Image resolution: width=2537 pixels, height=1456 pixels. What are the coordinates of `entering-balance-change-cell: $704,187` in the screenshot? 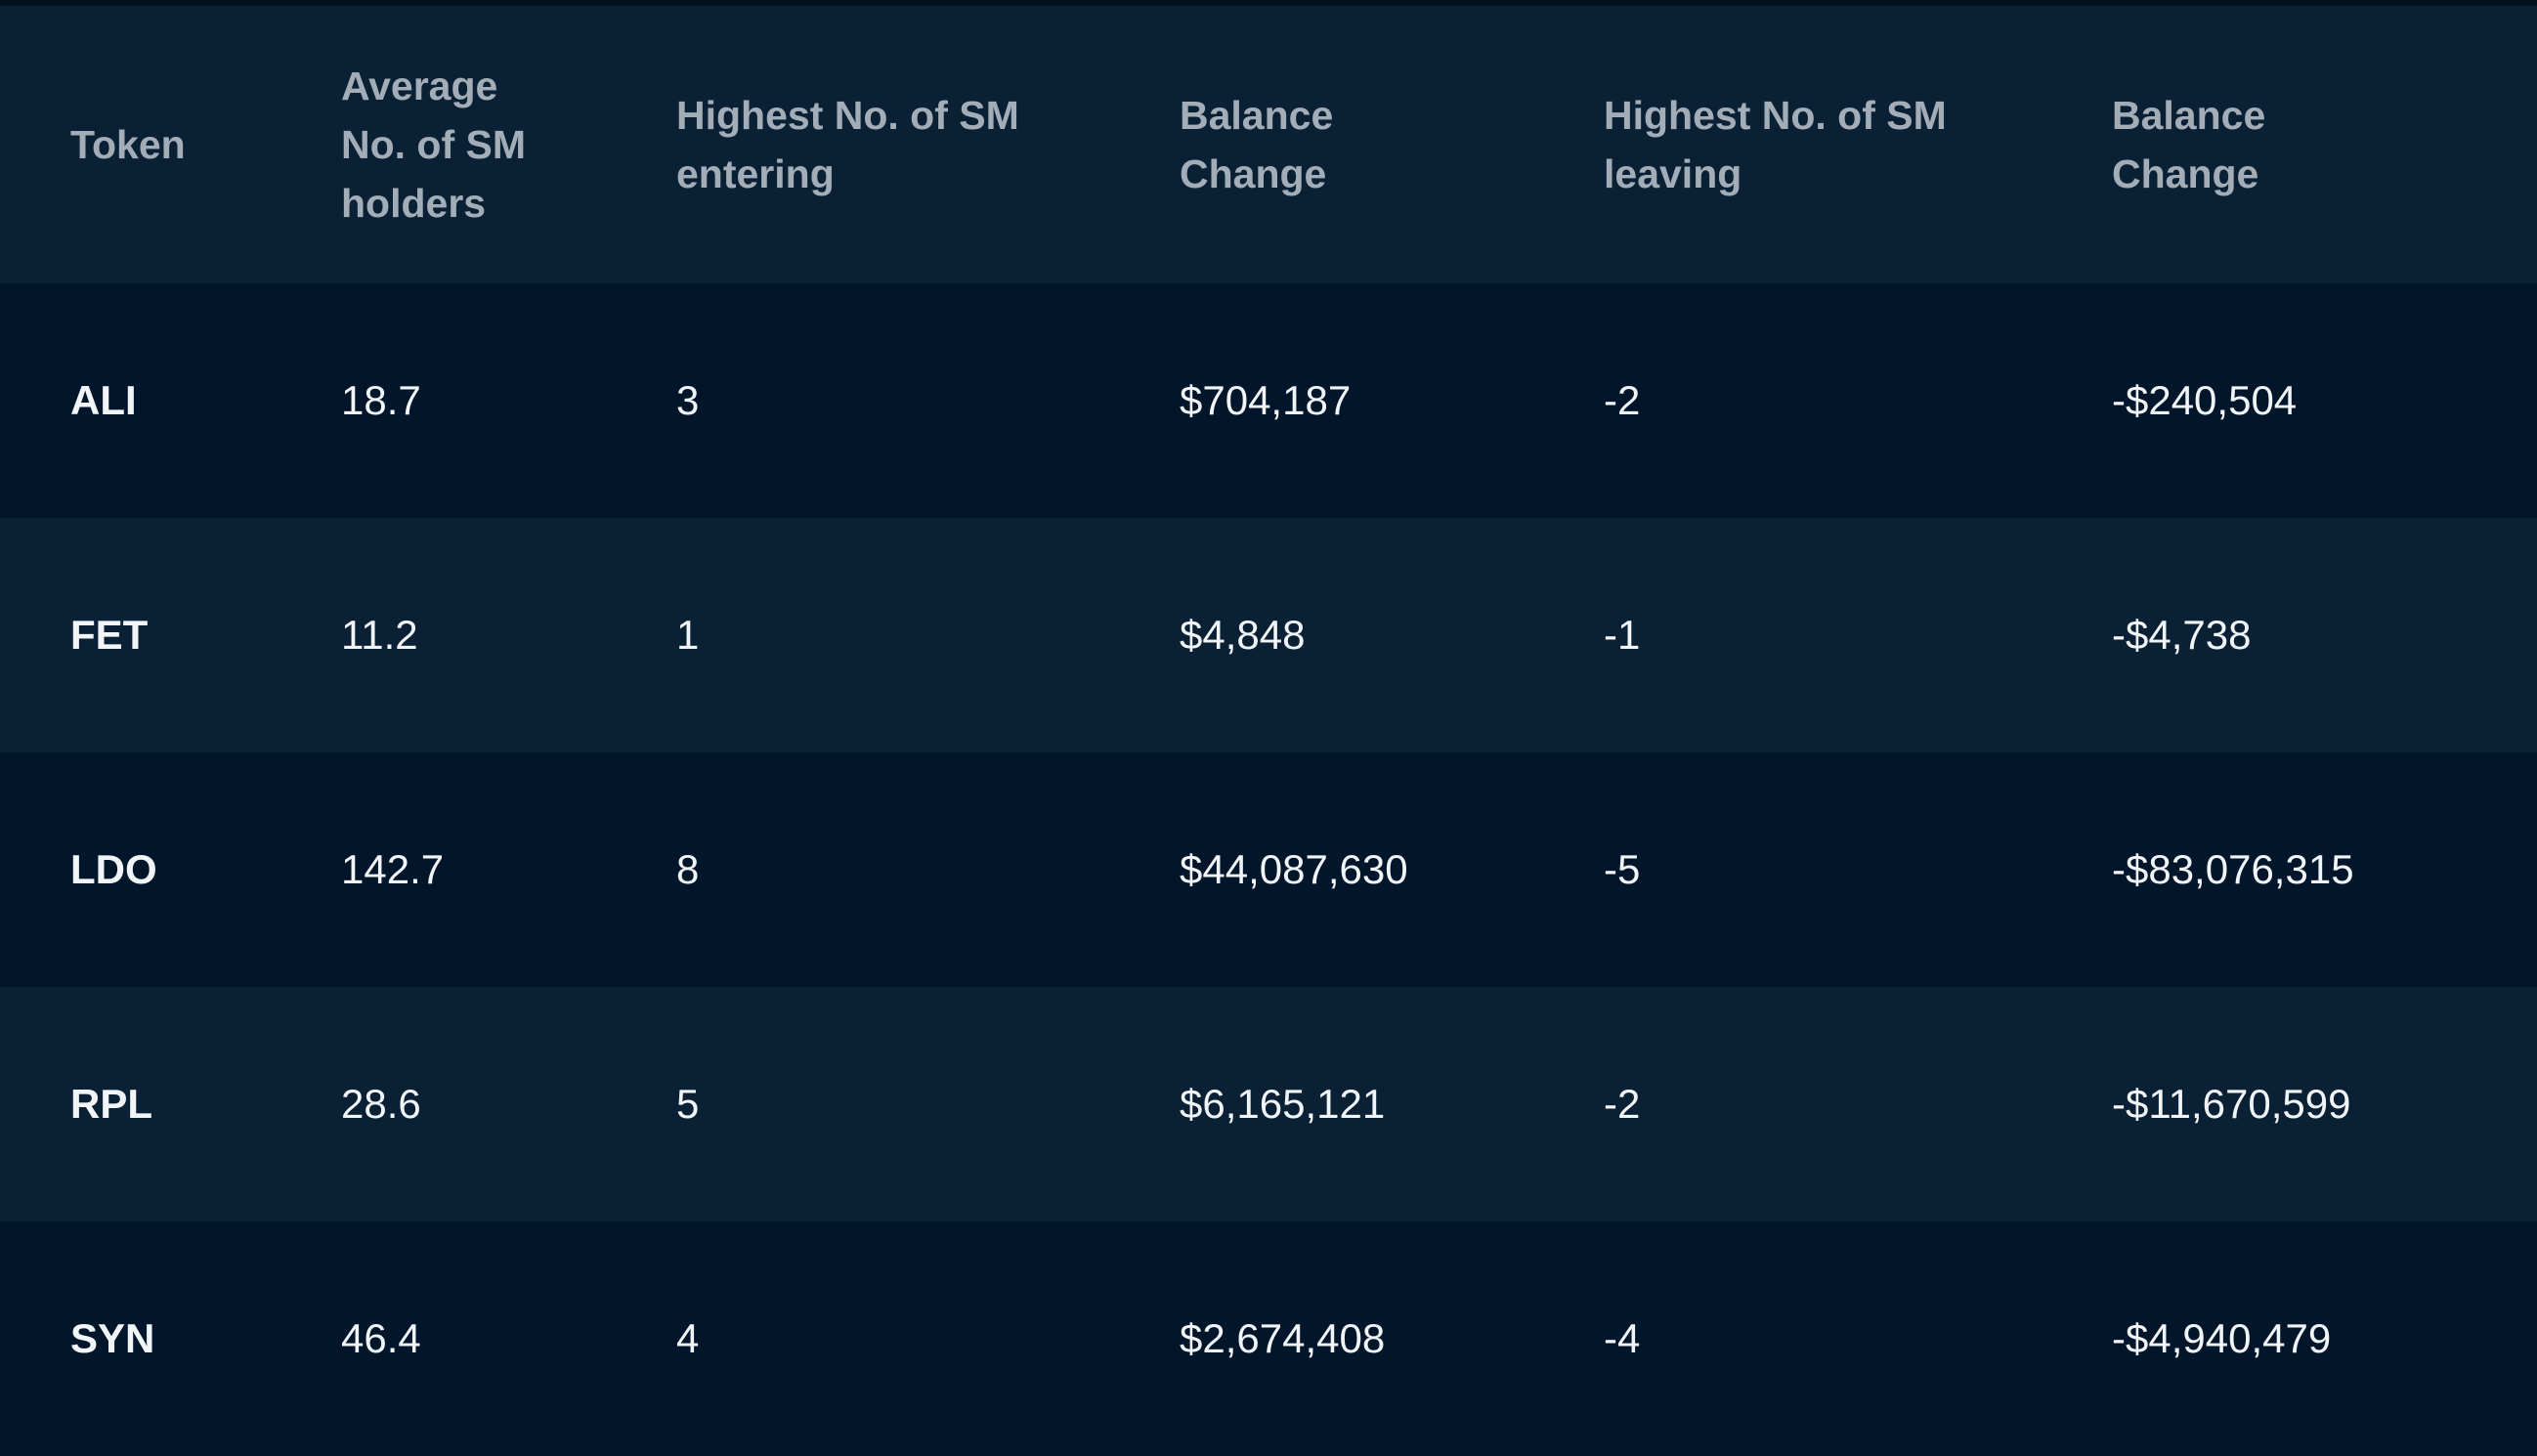 It's located at (1266, 400).